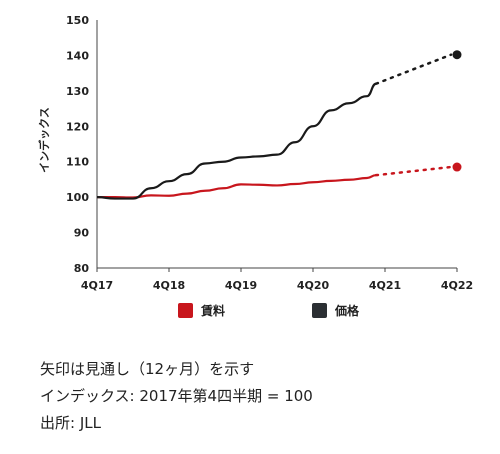  What do you see at coordinates (169, 285) in the screenshot?
I see `x-tick-label: 4Q18` at bounding box center [169, 285].